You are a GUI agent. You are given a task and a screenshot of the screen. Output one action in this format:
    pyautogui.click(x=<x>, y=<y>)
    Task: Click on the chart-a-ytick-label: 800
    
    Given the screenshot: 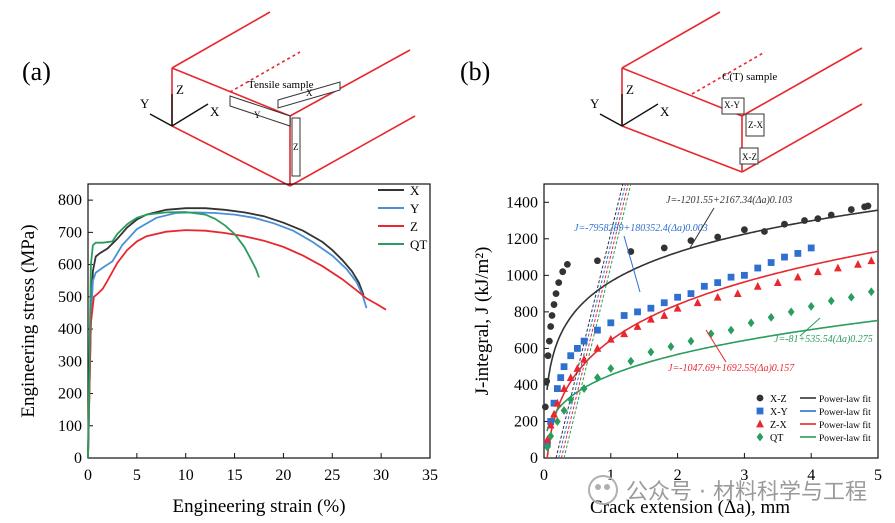 What is the action you would take?
    pyautogui.click(x=70, y=200)
    